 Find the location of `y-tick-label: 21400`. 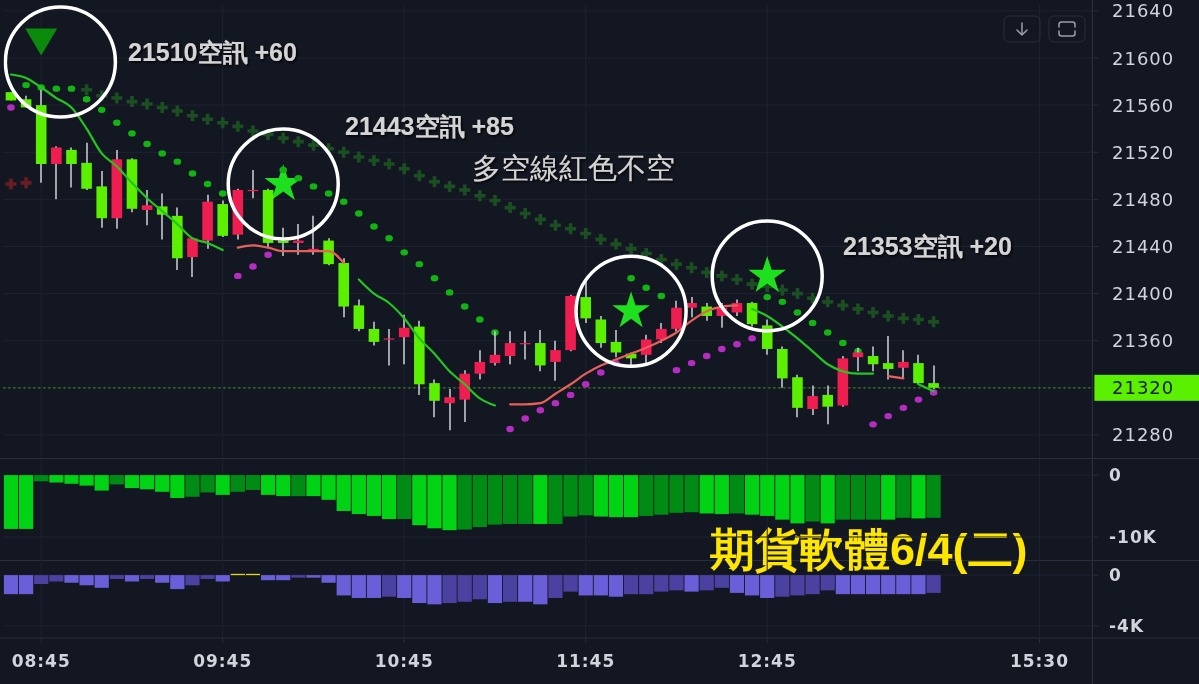

y-tick-label: 21400 is located at coordinates (1143, 294).